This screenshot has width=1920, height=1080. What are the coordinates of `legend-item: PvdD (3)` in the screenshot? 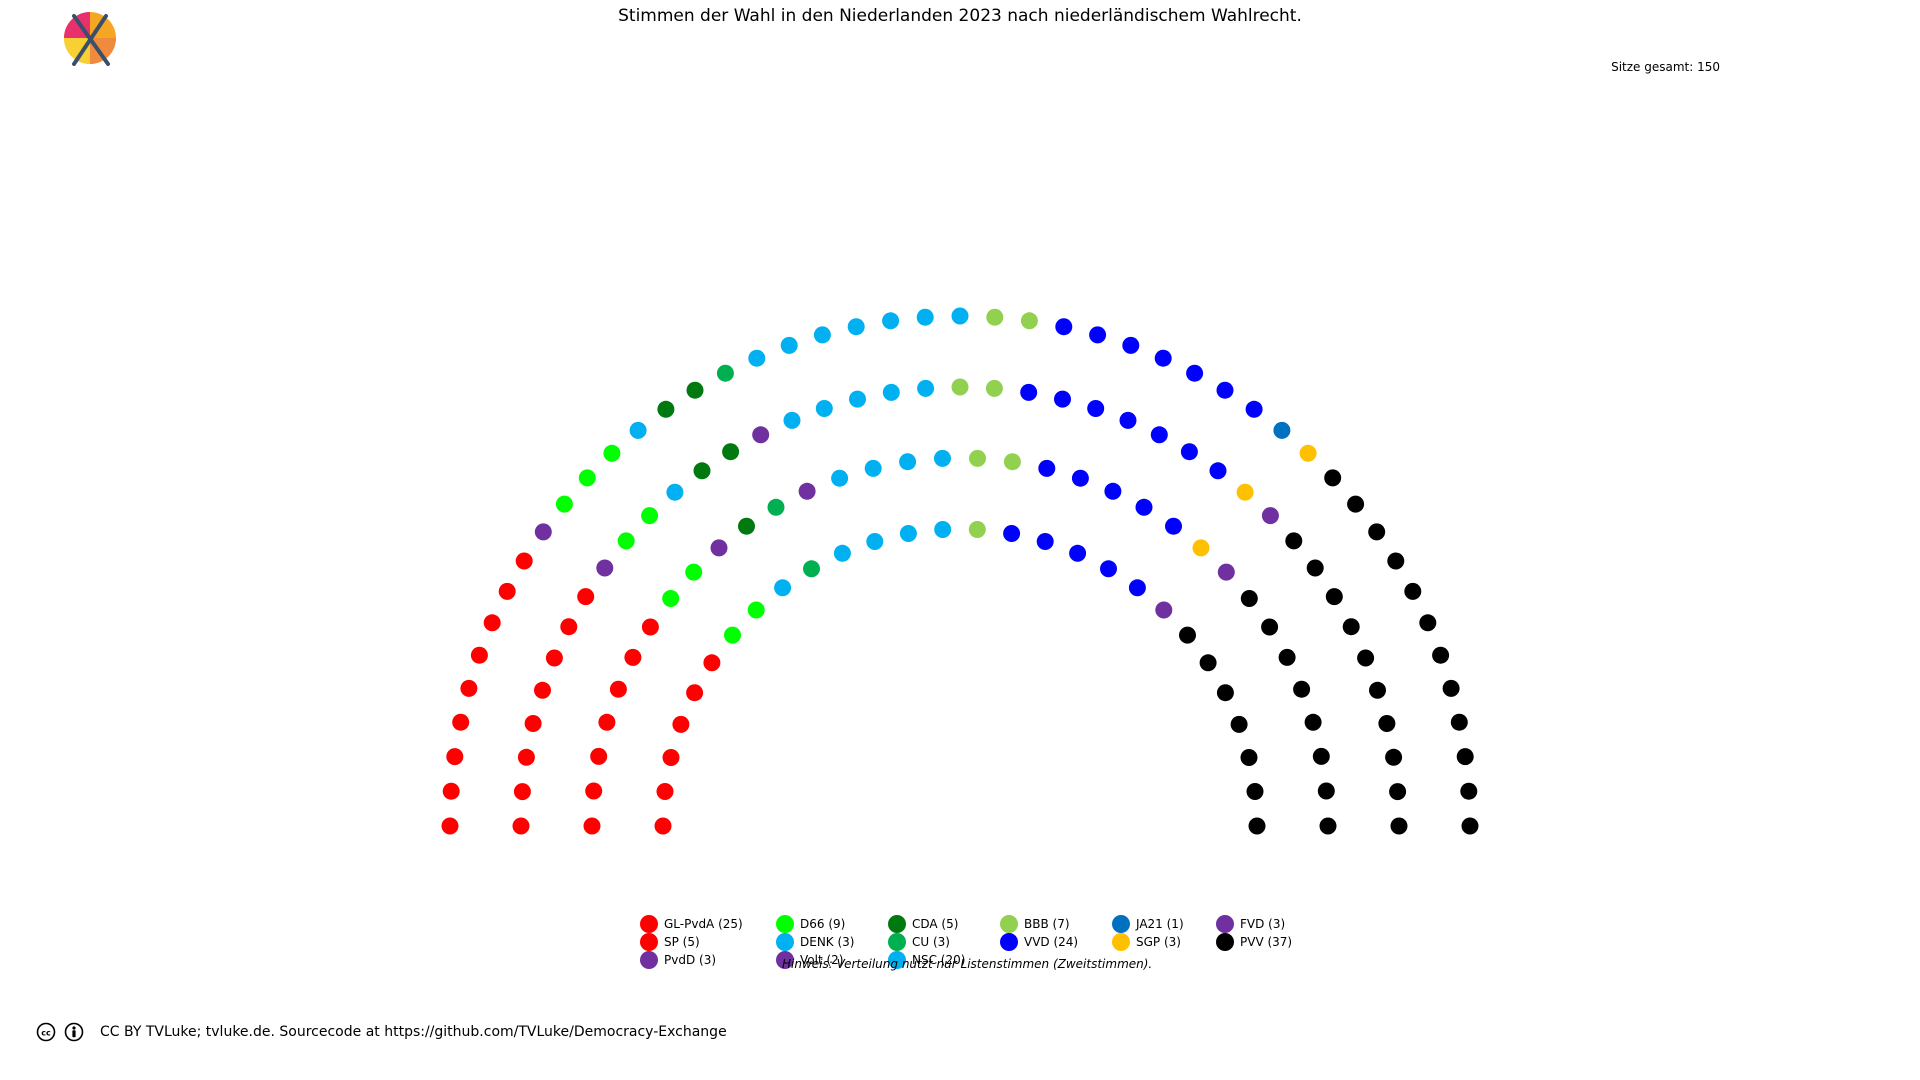 It's located at (678, 960).